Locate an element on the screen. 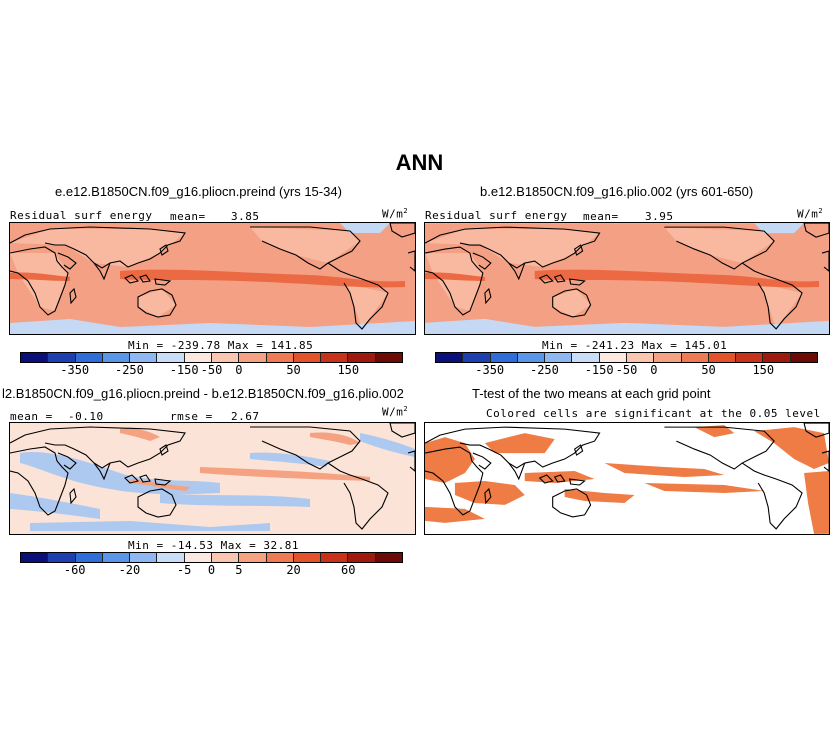 The image size is (839, 733). colorbar-tick-label: -150 is located at coordinates (599, 370).